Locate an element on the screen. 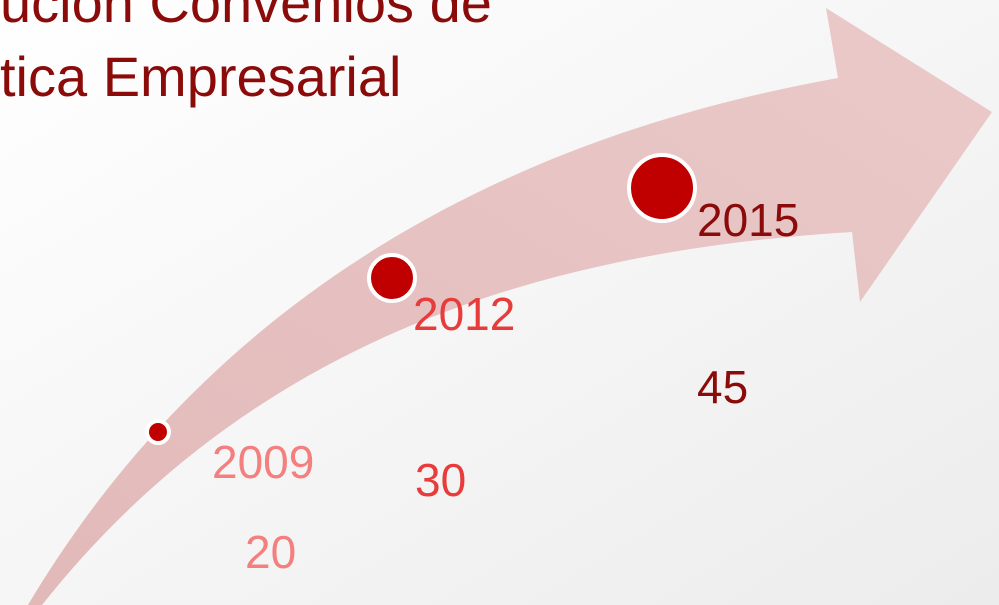 The image size is (999, 605). title-line: ución Convenios de is located at coordinates (246, 17).